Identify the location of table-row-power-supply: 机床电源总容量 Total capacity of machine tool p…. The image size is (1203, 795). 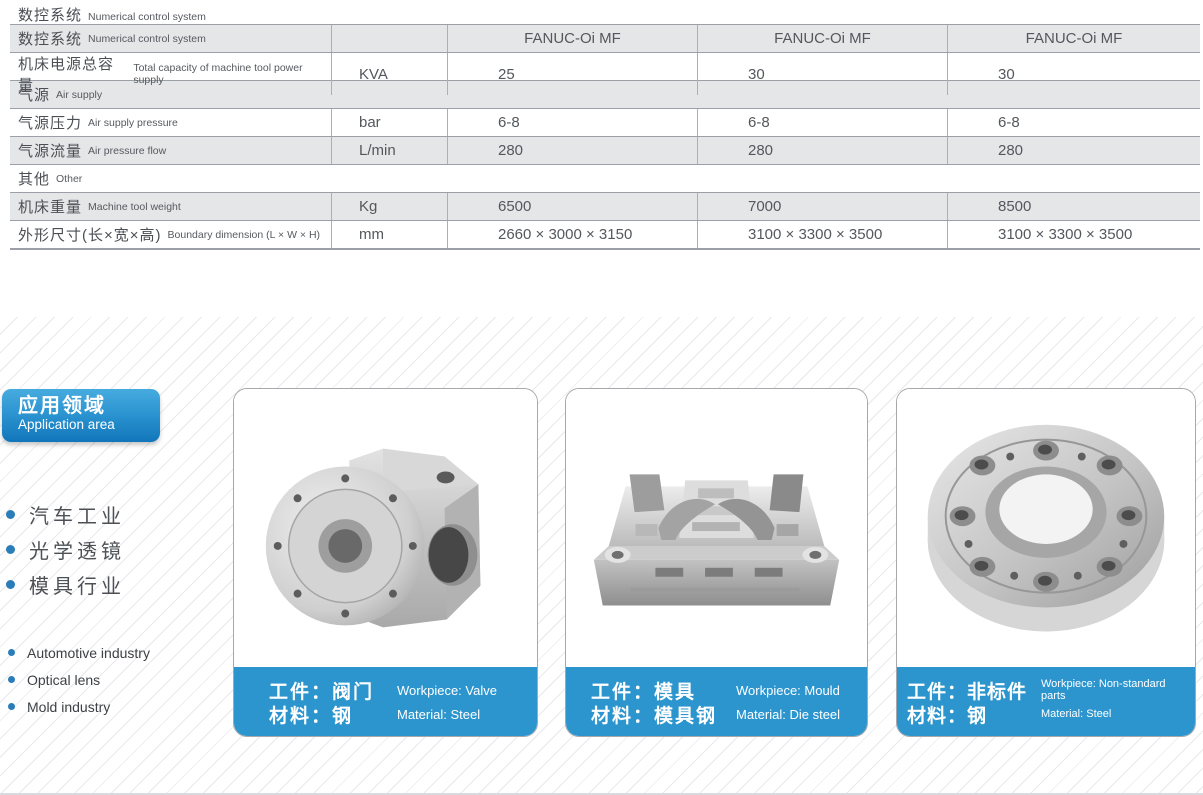
(605, 73).